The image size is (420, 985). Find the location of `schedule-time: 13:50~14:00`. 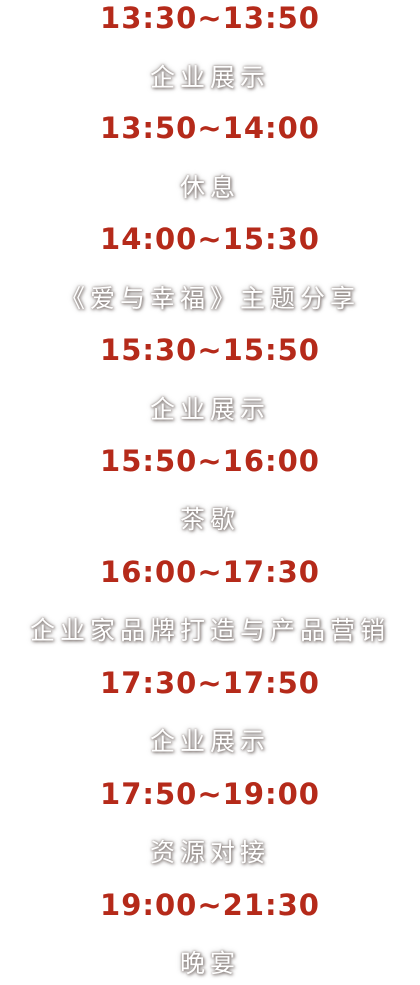

schedule-time: 13:50~14:00 is located at coordinates (210, 128).